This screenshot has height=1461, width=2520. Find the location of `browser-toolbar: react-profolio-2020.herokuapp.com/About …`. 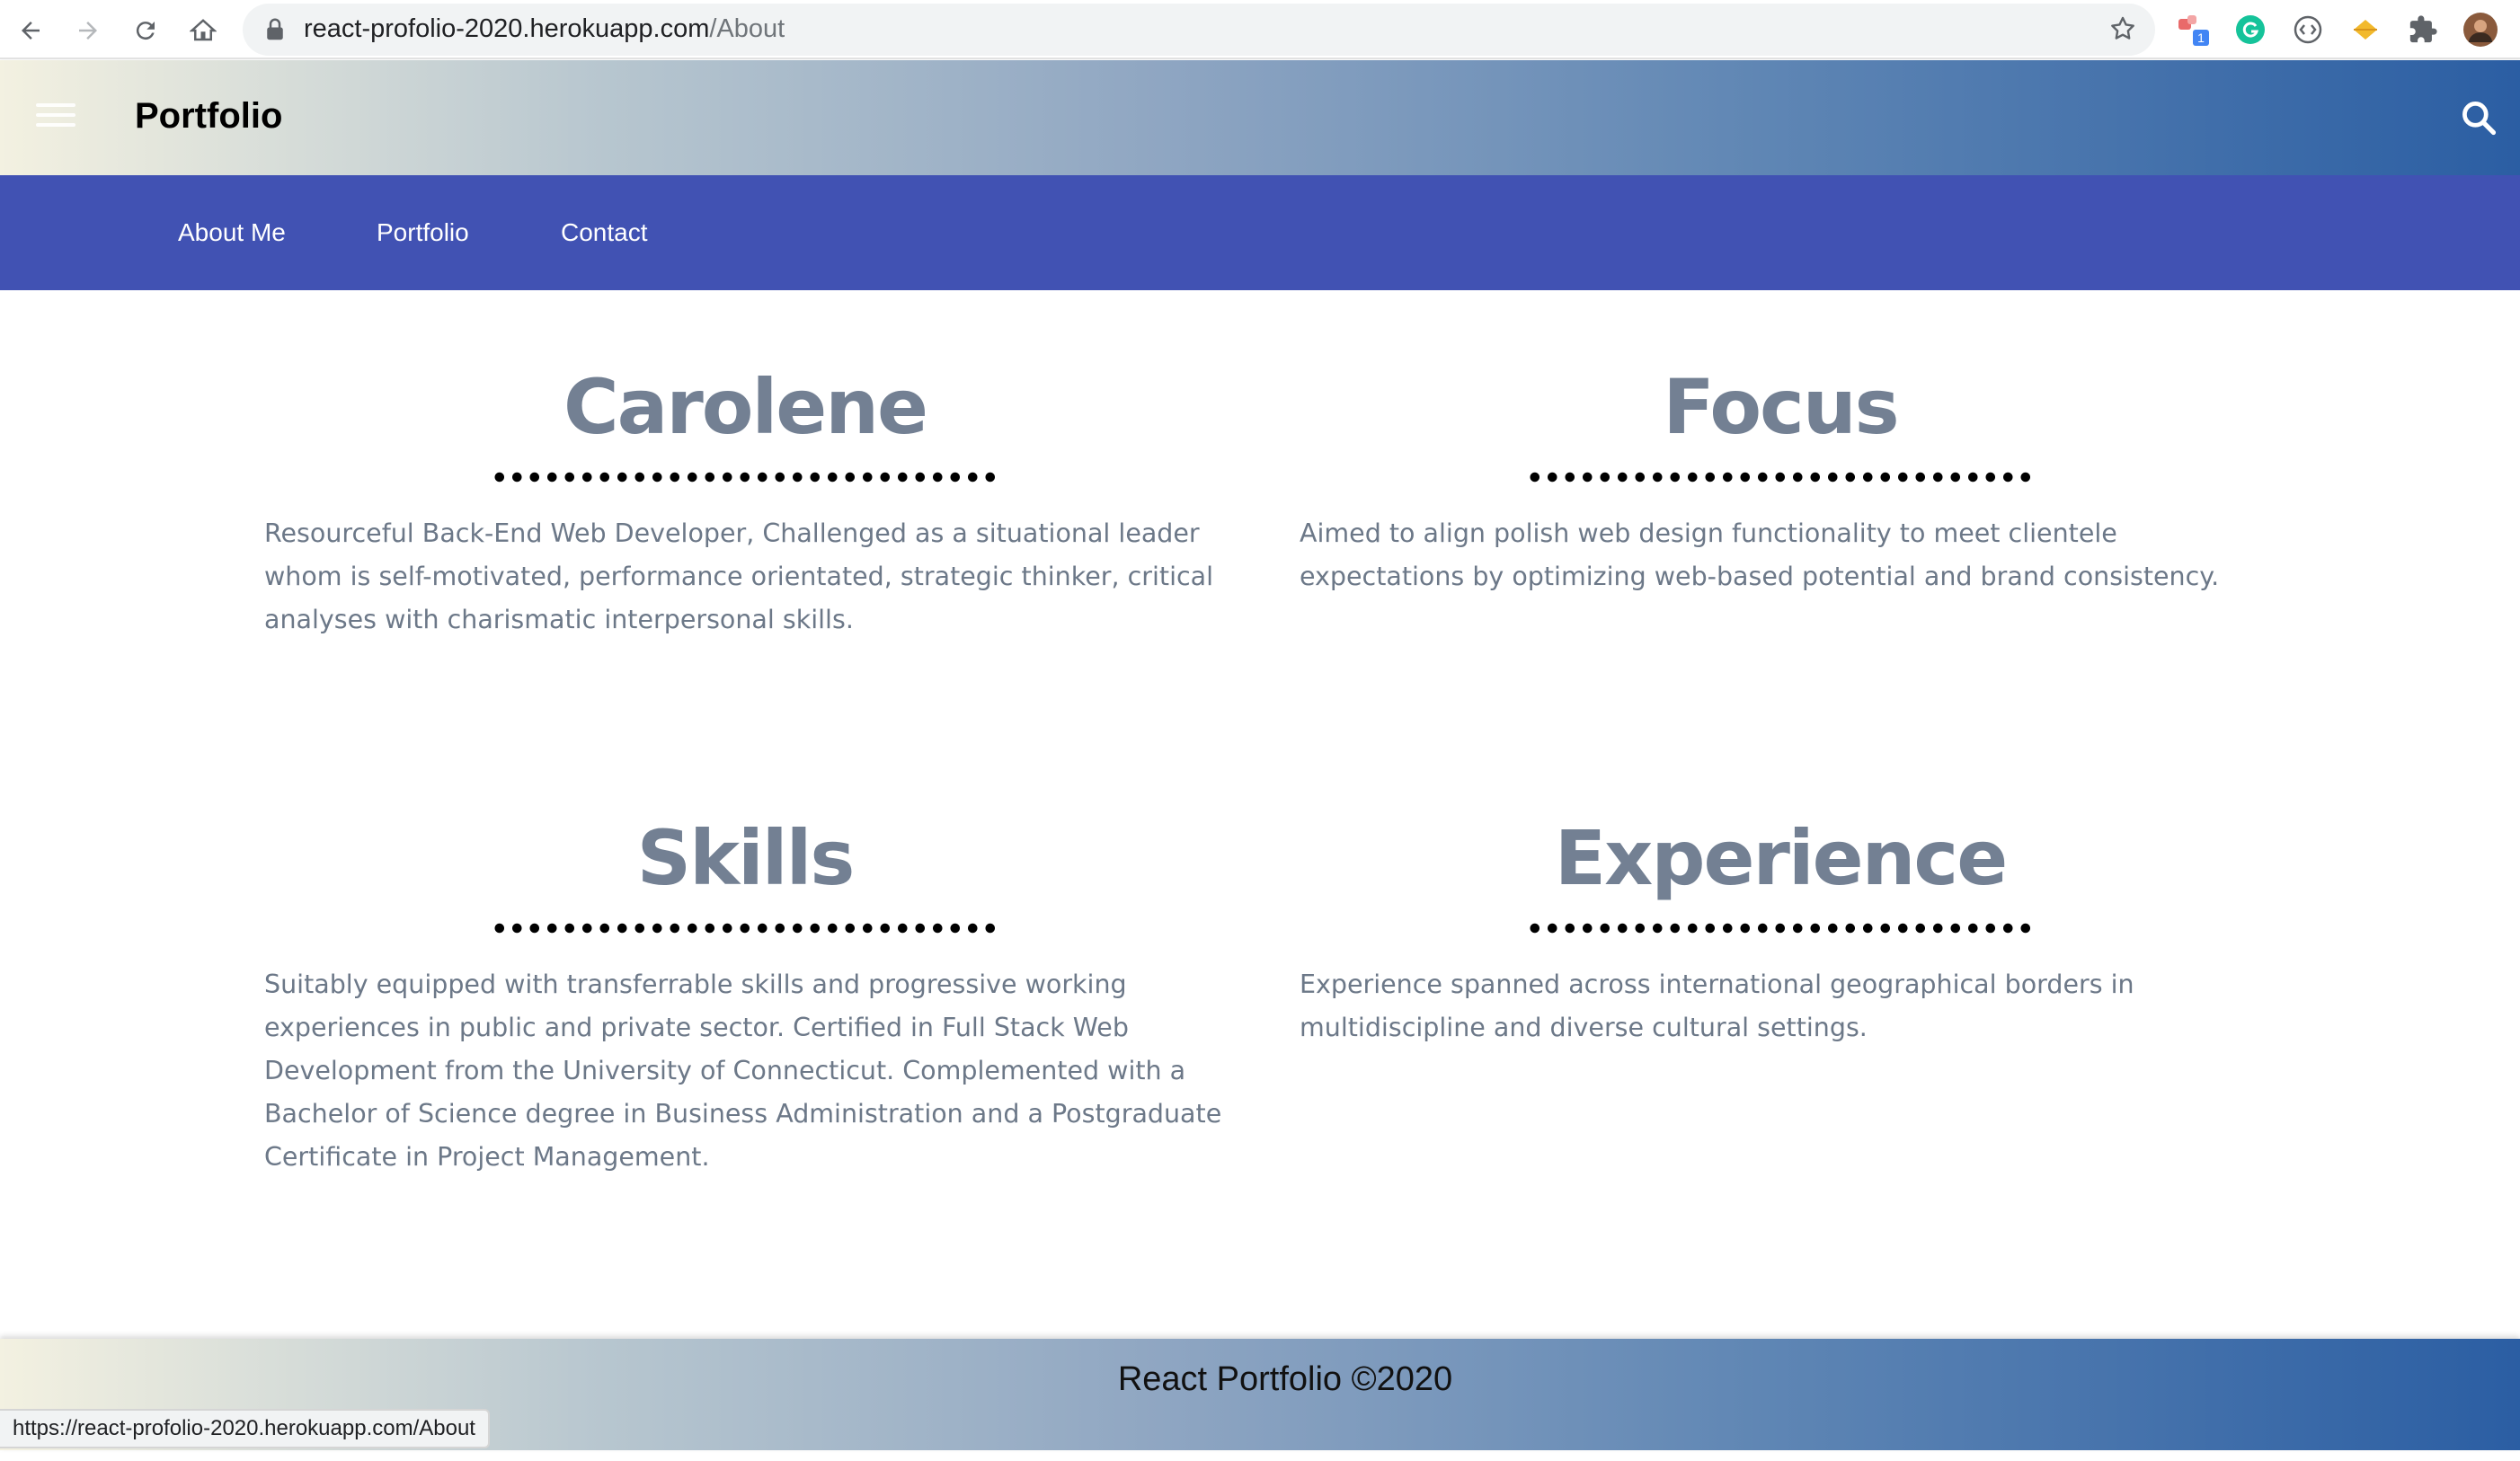

browser-toolbar: react-profolio-2020.herokuapp.com/About … is located at coordinates (1260, 29).